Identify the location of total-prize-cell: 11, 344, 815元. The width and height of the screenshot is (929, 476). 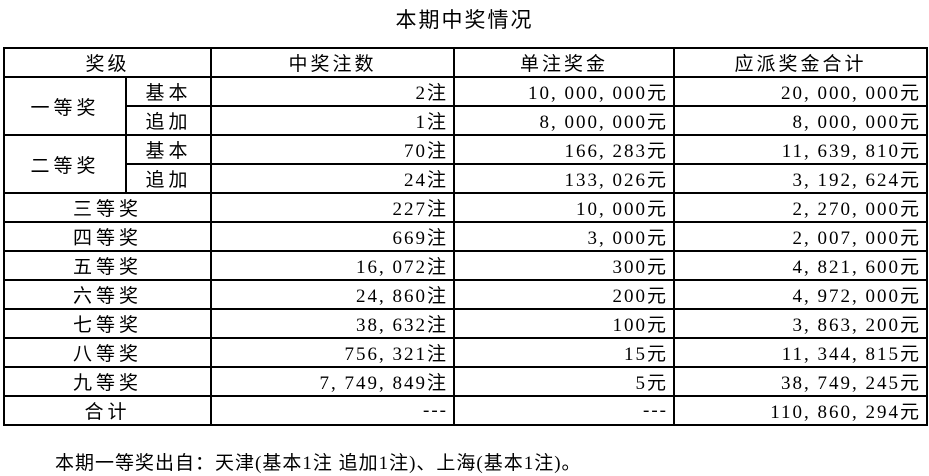
(801, 352).